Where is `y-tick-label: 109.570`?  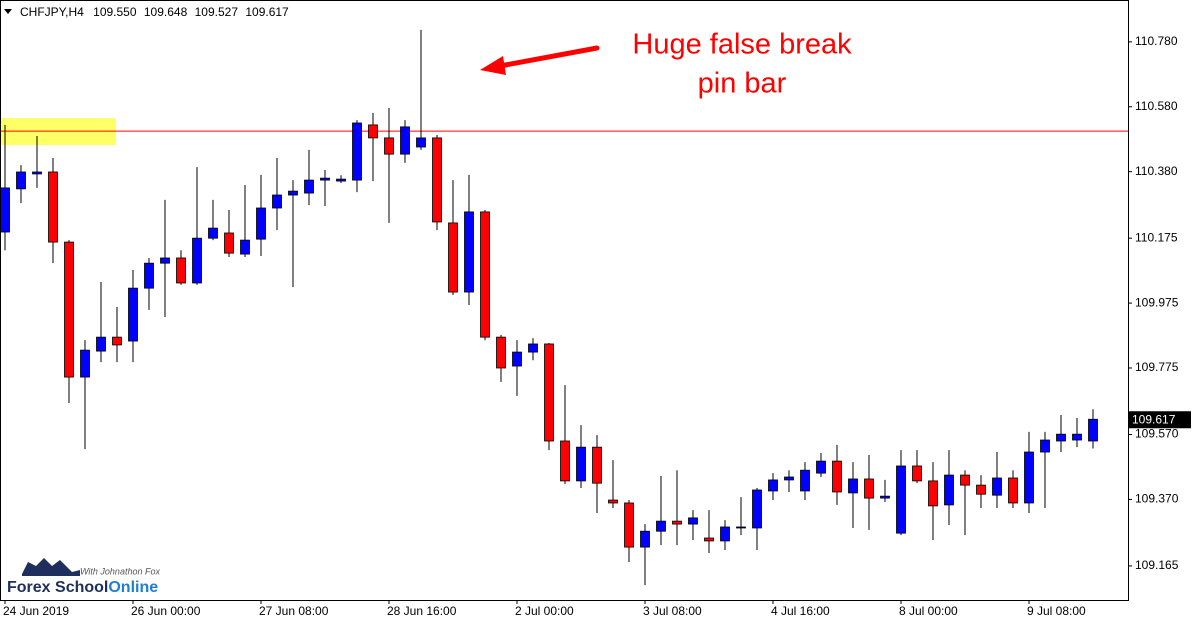
y-tick-label: 109.570 is located at coordinates (1157, 434).